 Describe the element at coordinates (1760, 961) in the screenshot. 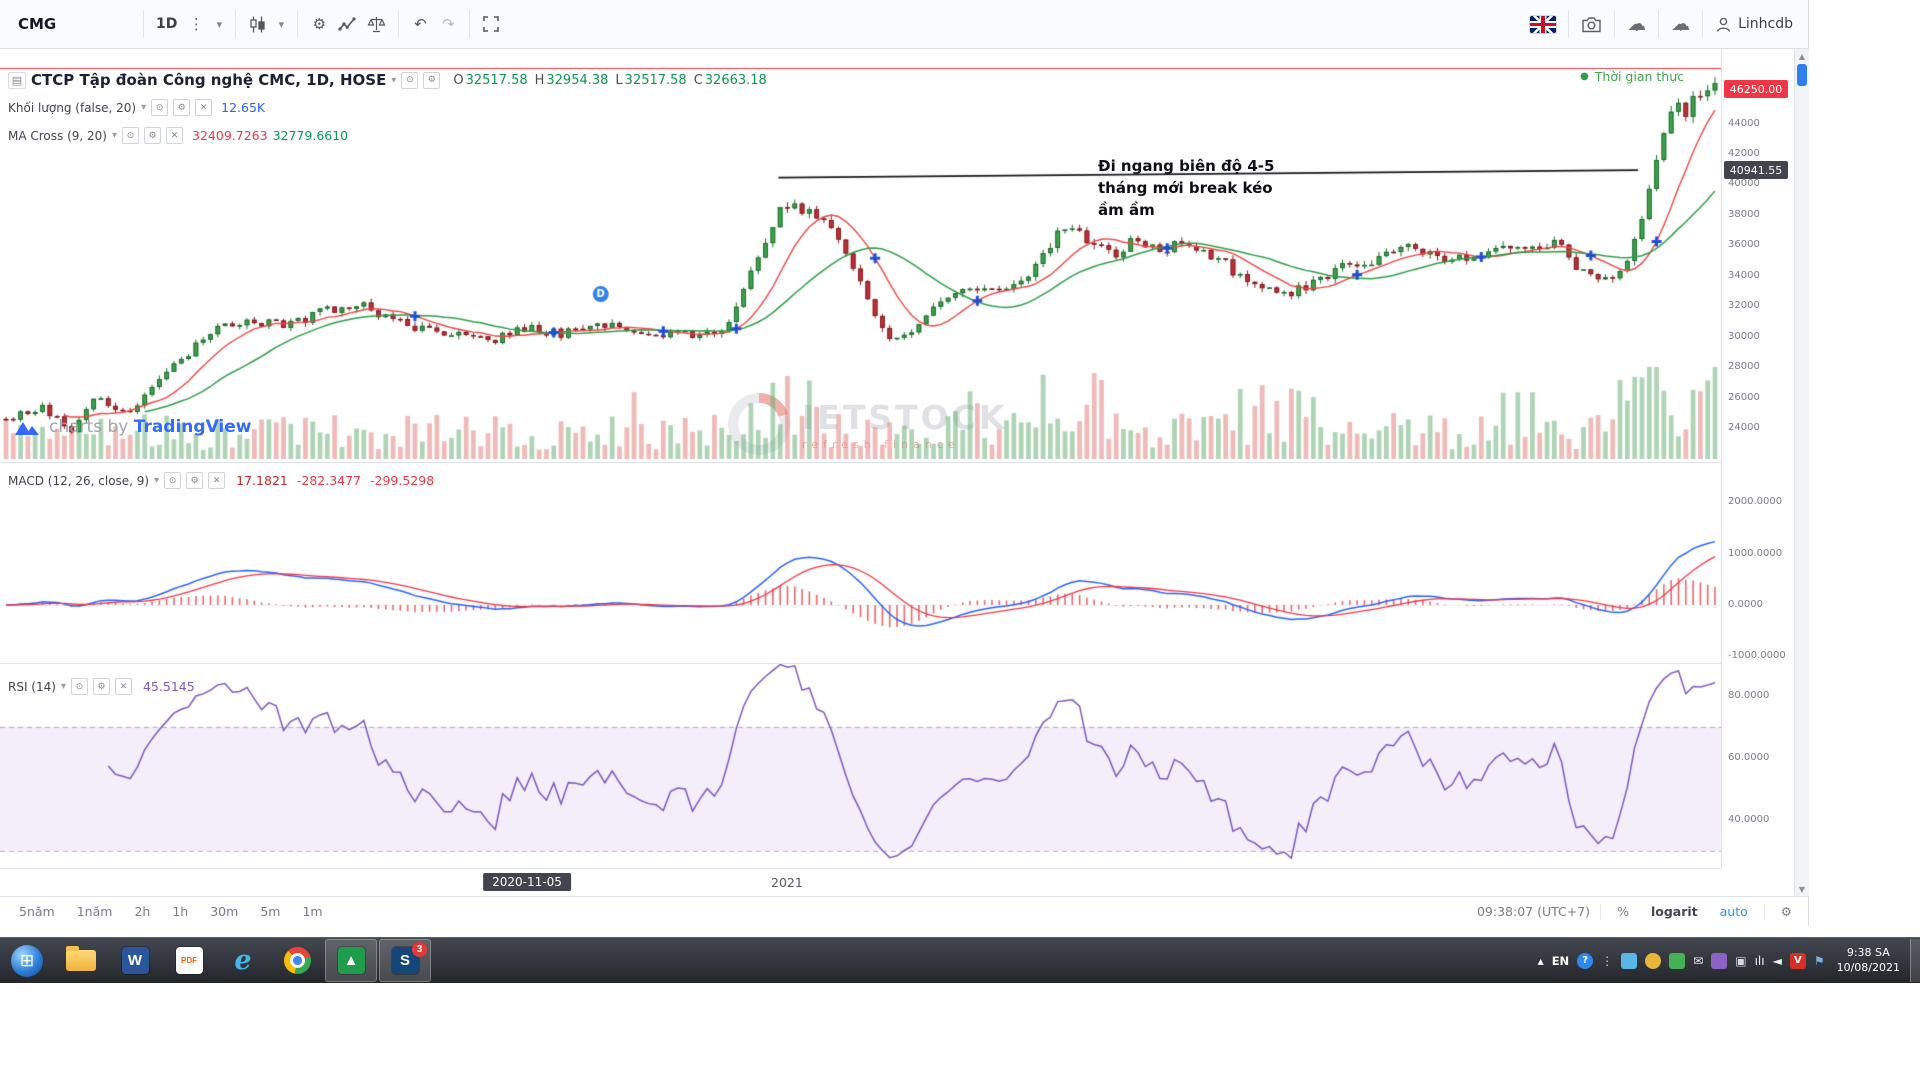

I see `tray-network-icon: ılı` at that location.